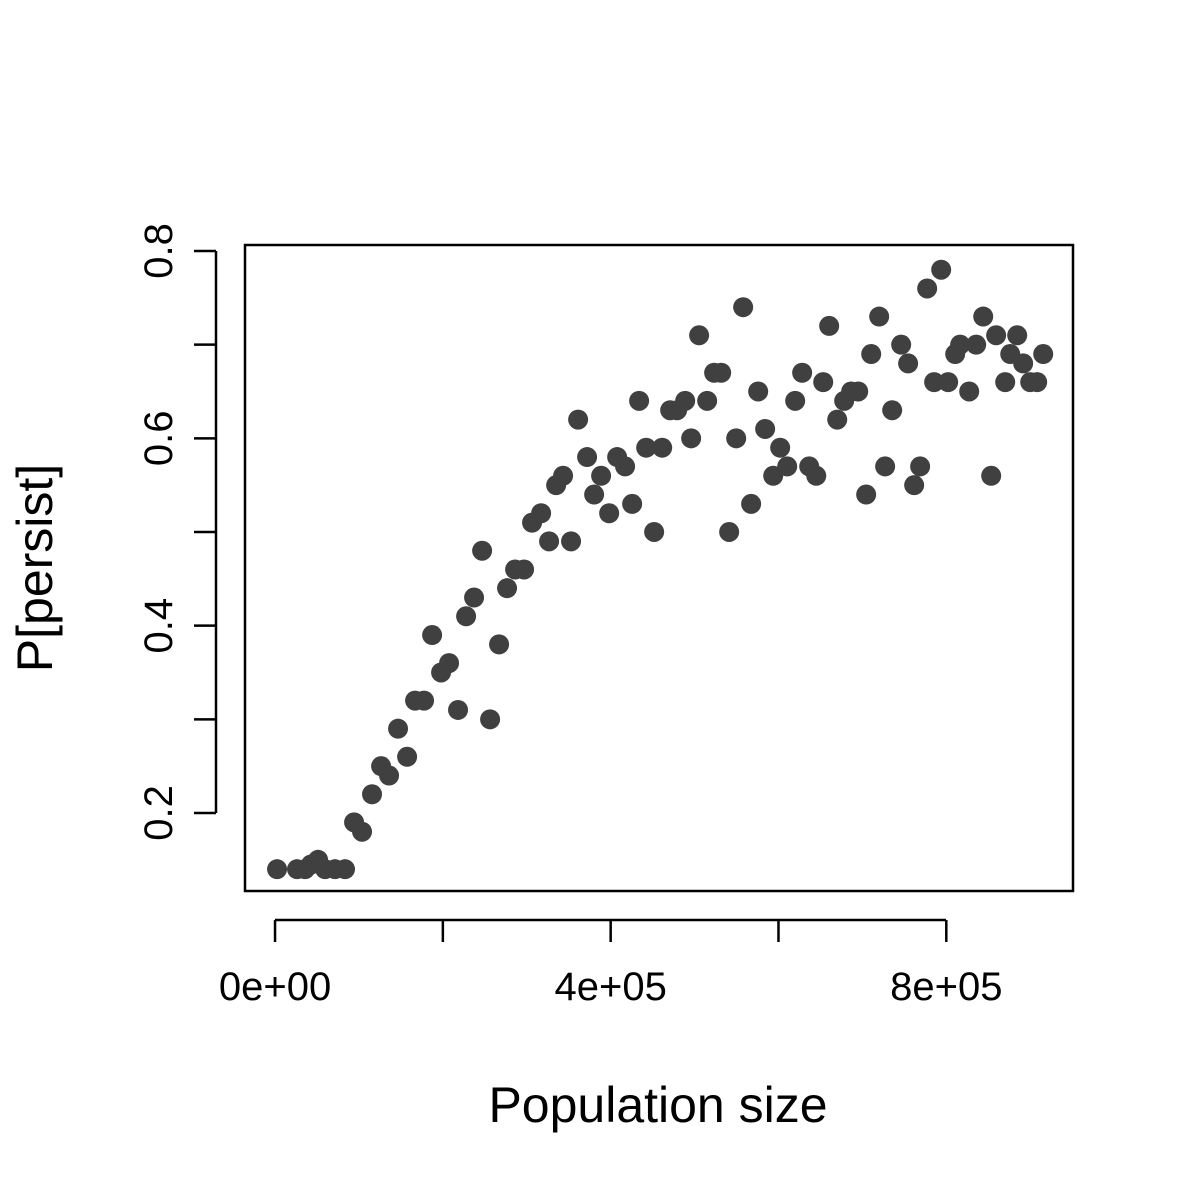  What do you see at coordinates (275, 987) in the screenshot?
I see `x-tick-label: 0e+00` at bounding box center [275, 987].